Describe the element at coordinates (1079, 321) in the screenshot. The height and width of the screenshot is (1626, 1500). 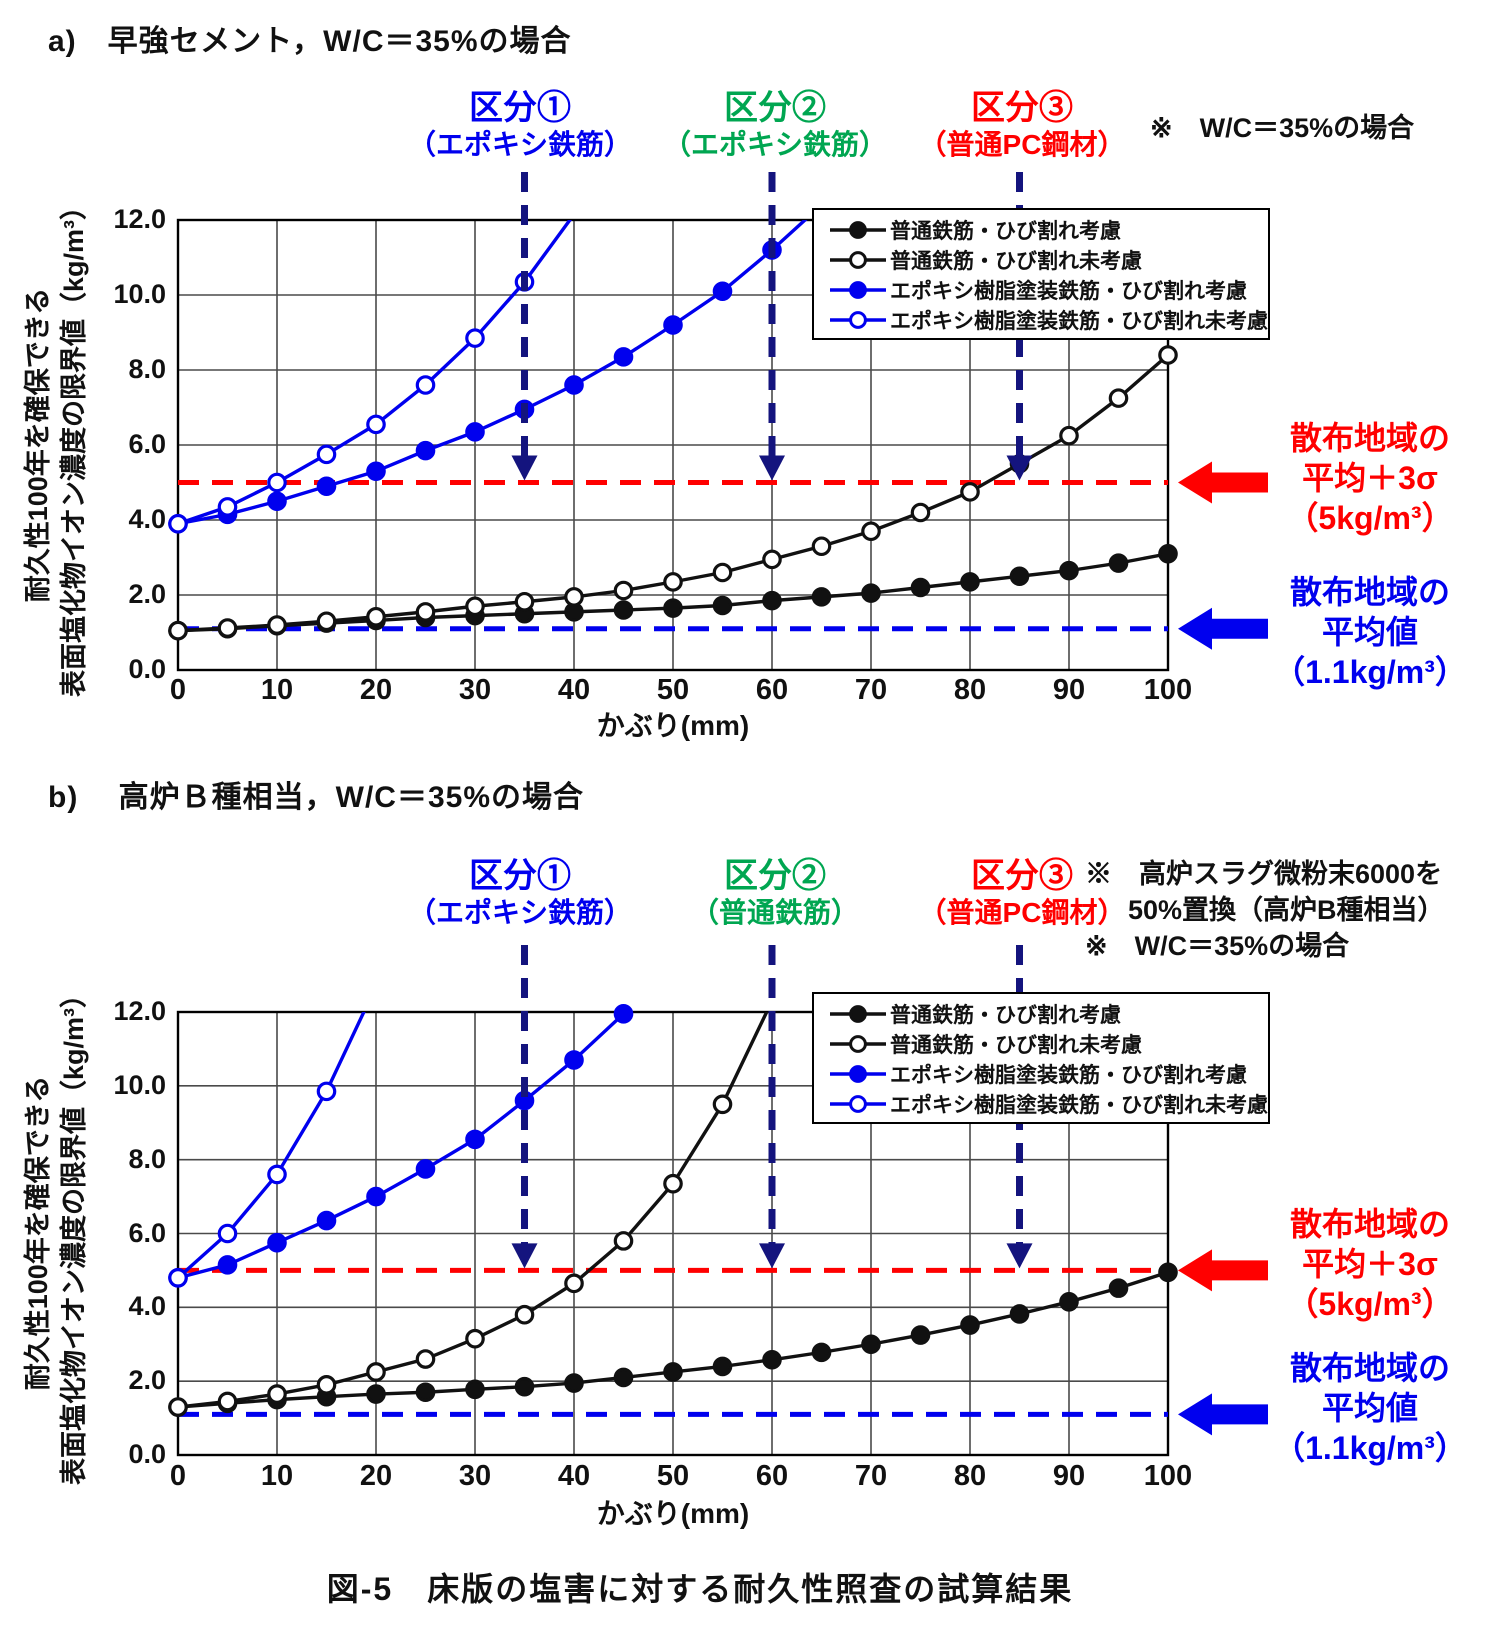
I see `legend-label: エポキシ樹脂塗装鉄筋・ひび割れ未考慮` at that location.